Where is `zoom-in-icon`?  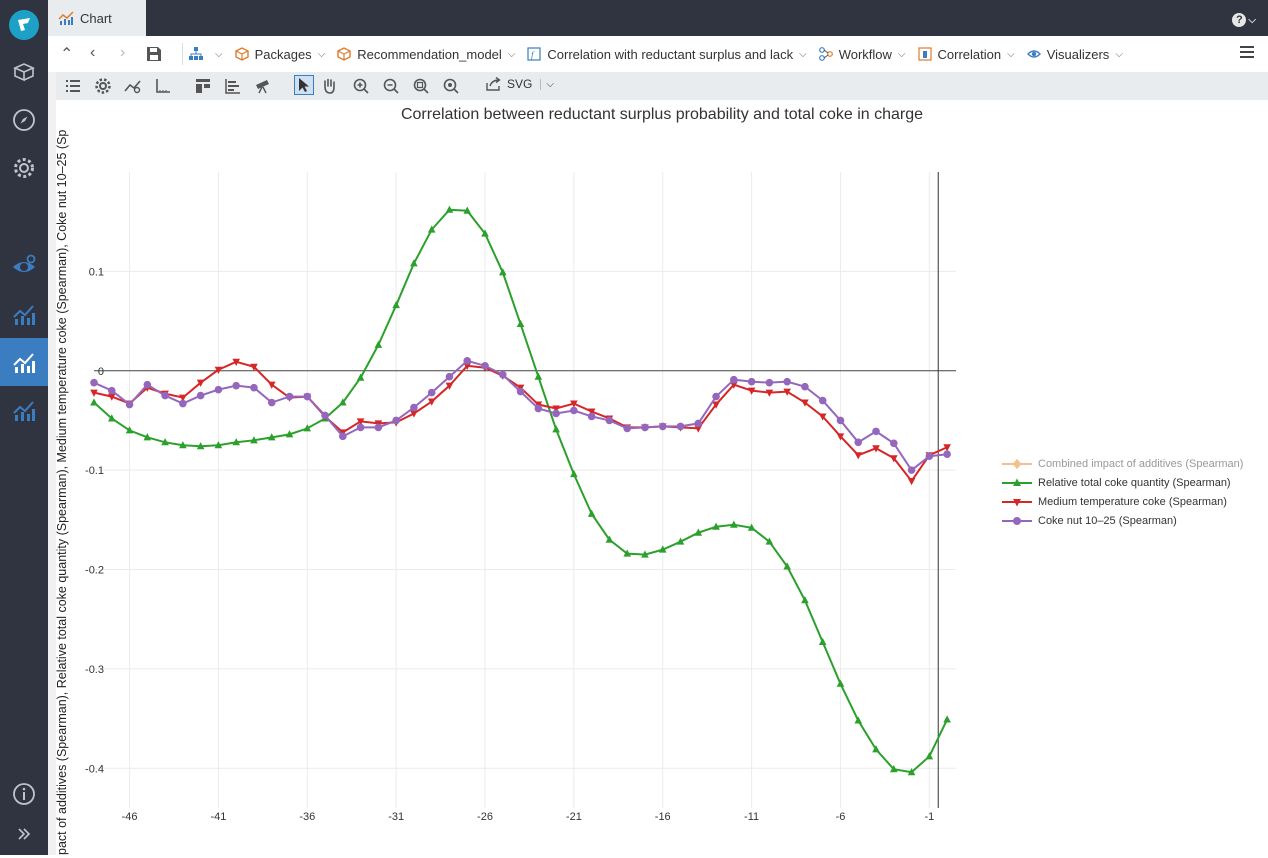 zoom-in-icon is located at coordinates (361, 86).